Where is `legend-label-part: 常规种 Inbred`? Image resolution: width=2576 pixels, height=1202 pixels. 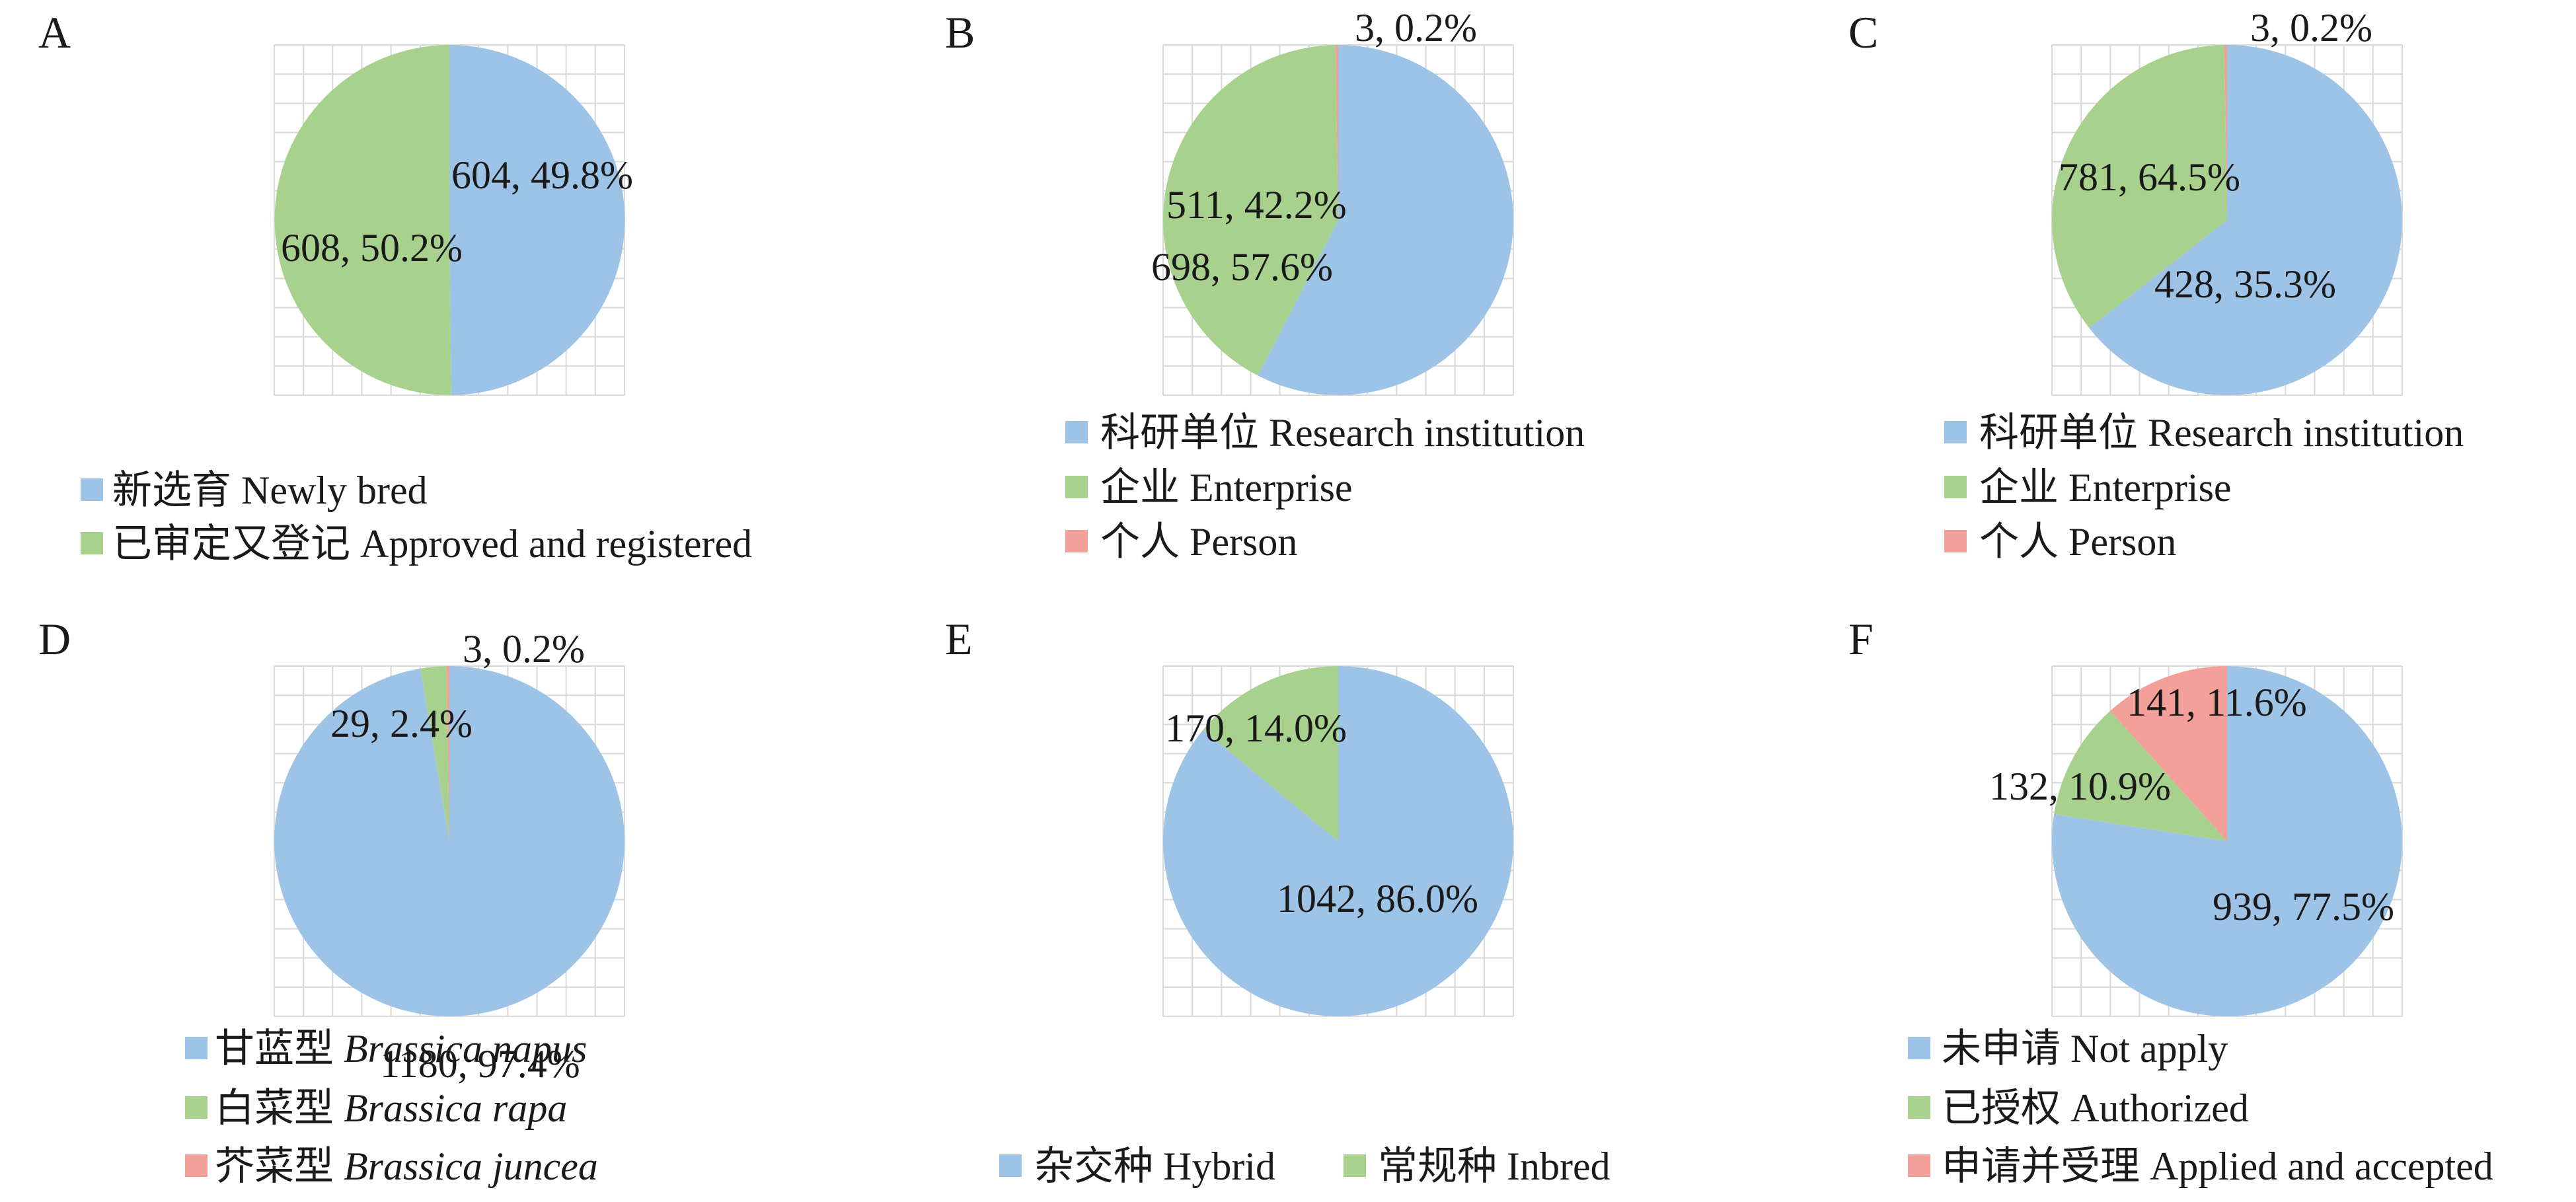
legend-label-part: 常规种 Inbred is located at coordinates (1494, 1166).